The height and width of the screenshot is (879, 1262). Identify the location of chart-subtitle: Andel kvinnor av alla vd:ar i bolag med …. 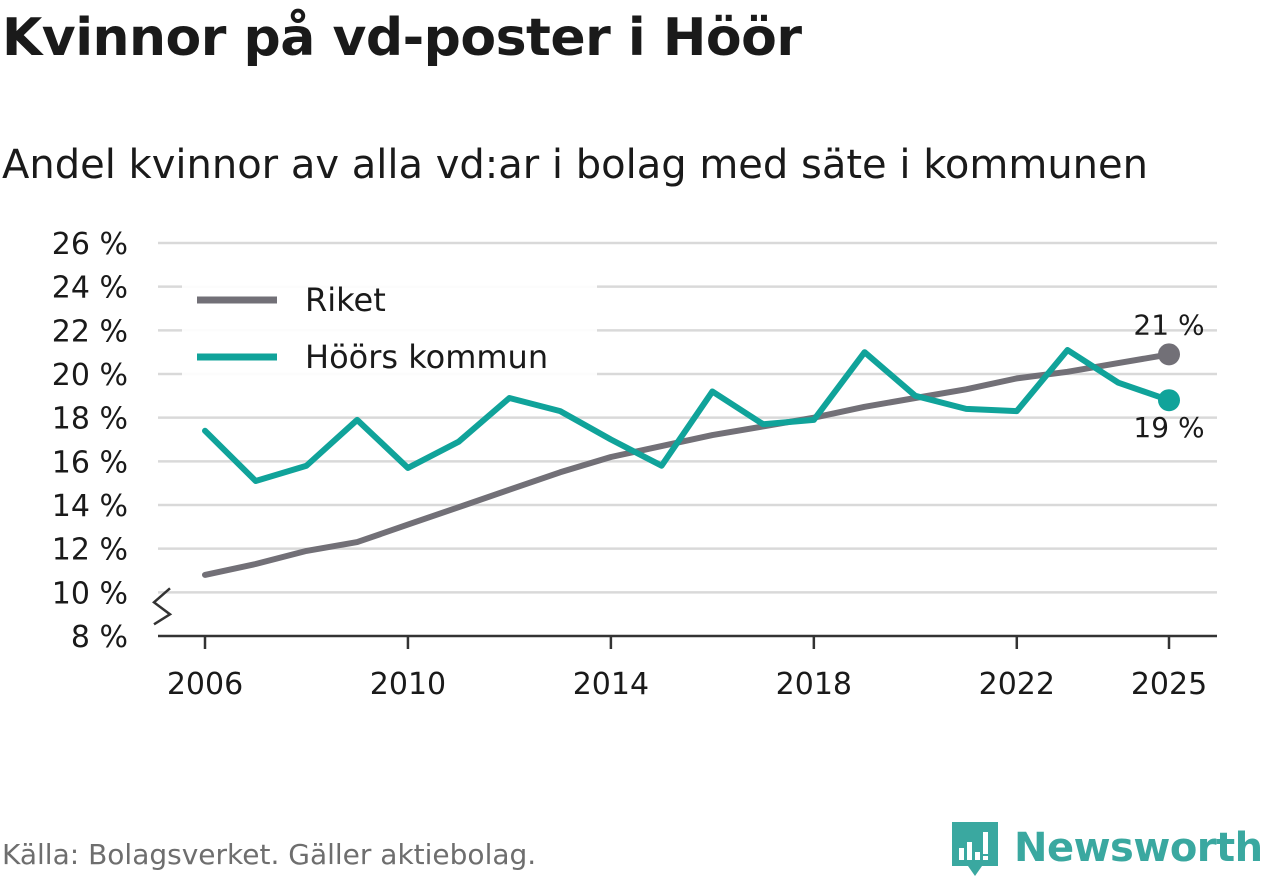
(575, 165).